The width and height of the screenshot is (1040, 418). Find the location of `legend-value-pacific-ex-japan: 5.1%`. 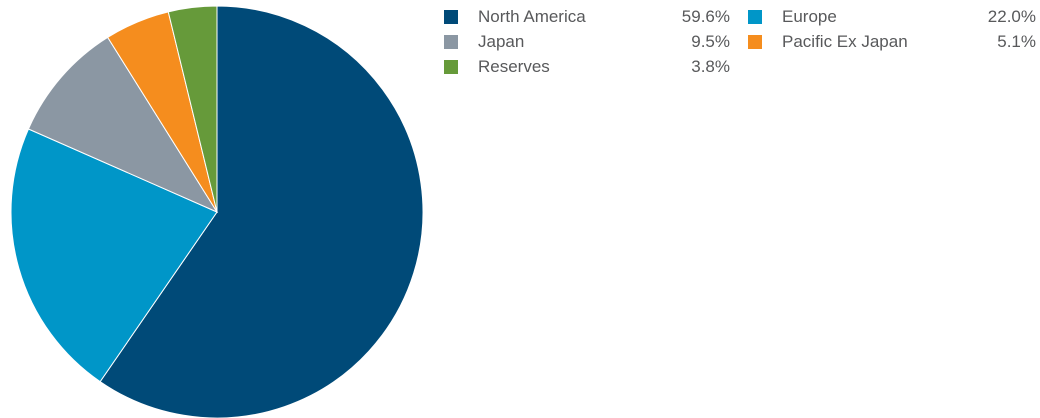

legend-value-pacific-ex-japan: 5.1% is located at coordinates (1016, 41).